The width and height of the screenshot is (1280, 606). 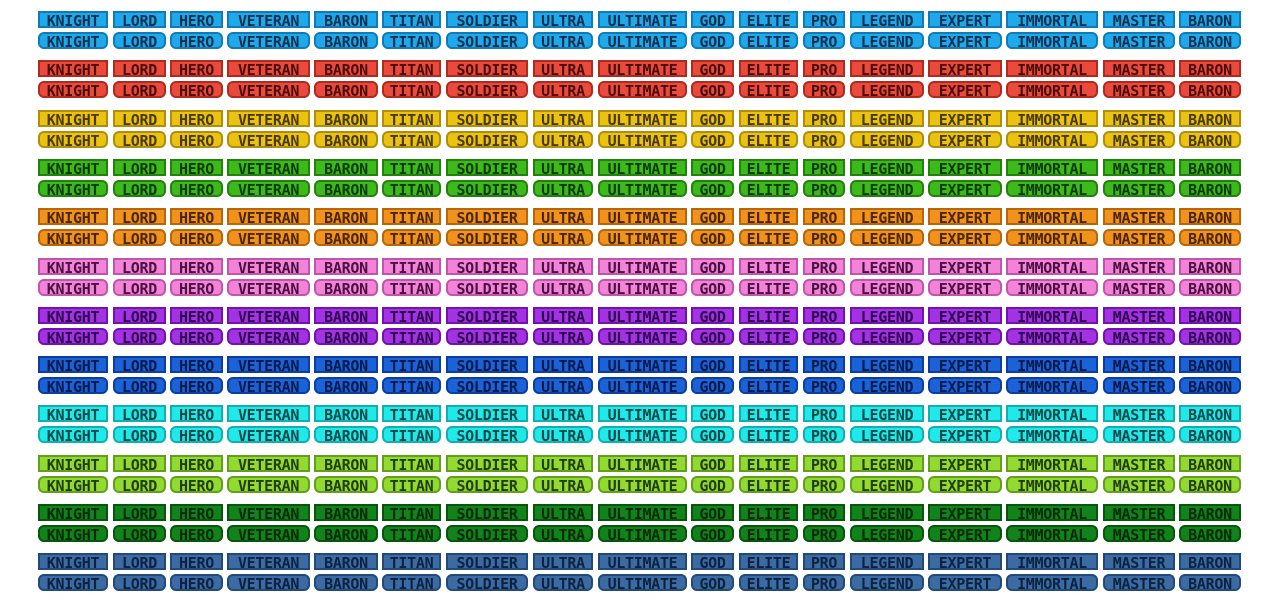 I want to click on badge-red-square-soldier: SOLDIER, so click(x=487, y=69).